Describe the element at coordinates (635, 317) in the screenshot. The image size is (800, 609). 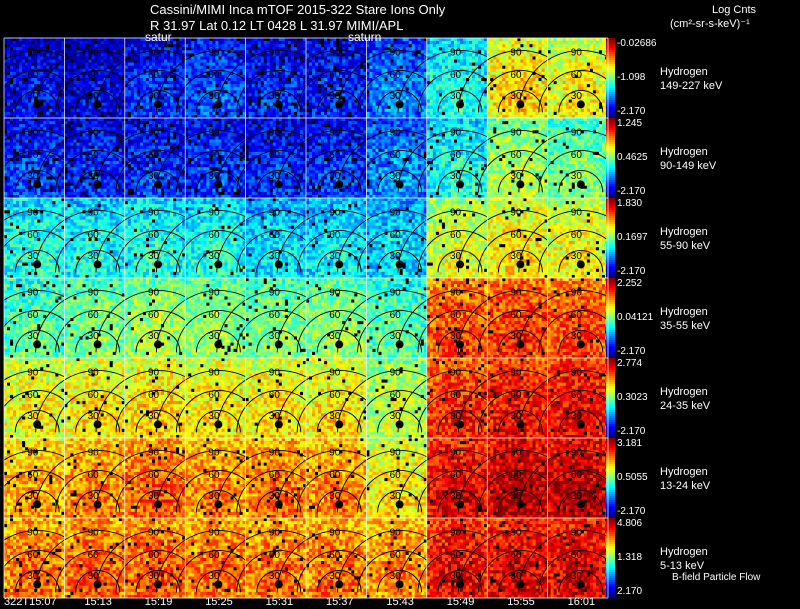
I see `colorbar-value: 0.04121` at that location.